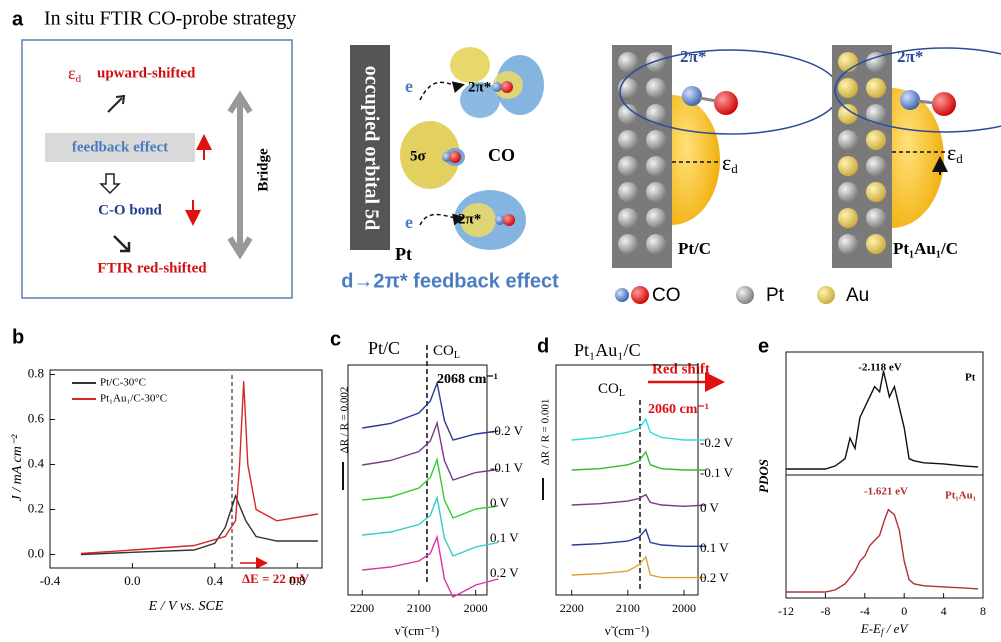  Describe the element at coordinates (710, 507) in the screenshot. I see `series-label: 0 V` at that location.